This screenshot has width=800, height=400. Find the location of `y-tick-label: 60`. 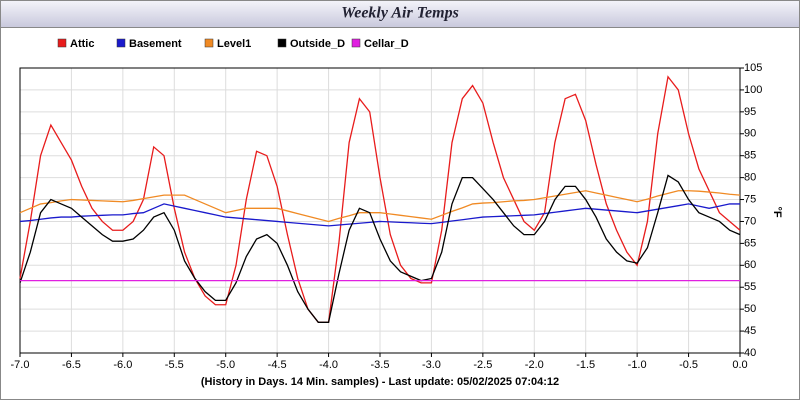

y-tick-label: 60 is located at coordinates (750, 265).